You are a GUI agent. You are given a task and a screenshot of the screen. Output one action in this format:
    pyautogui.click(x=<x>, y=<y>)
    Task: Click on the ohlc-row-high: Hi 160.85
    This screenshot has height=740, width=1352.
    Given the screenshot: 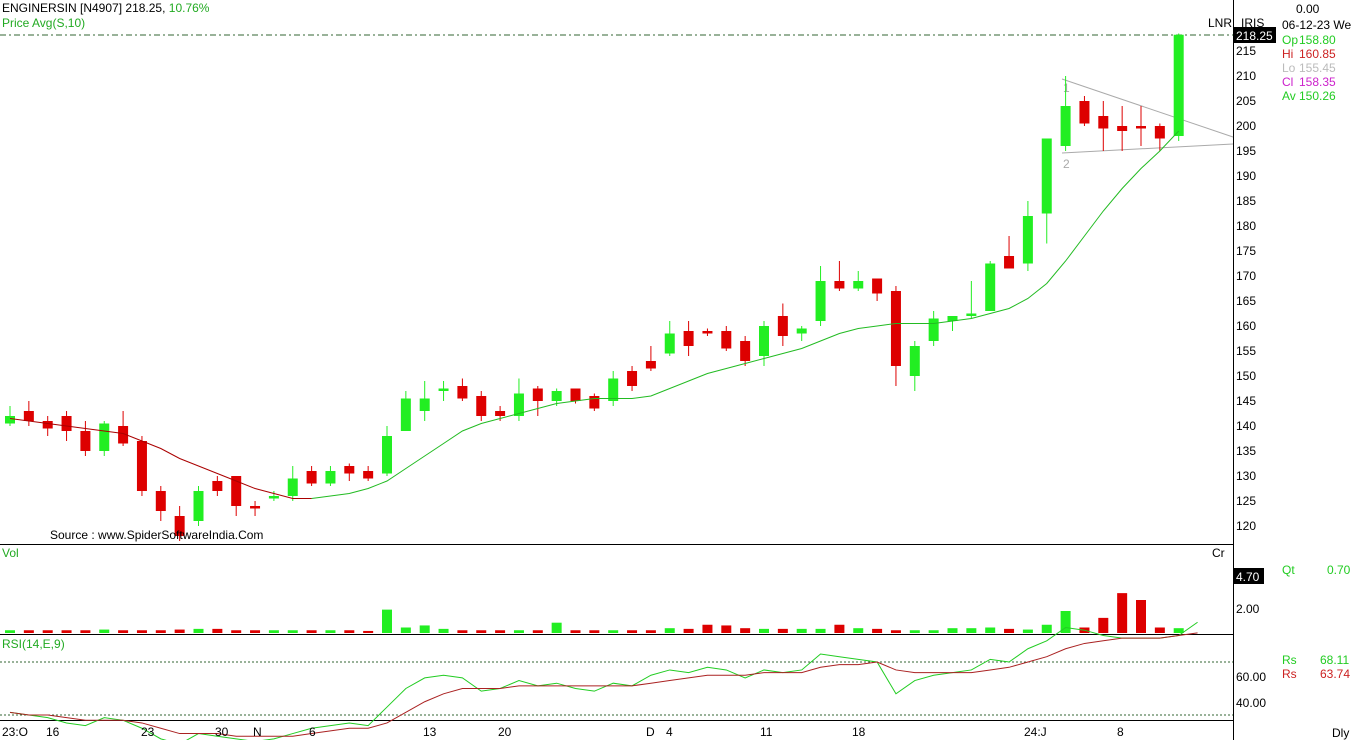 What is the action you would take?
    pyautogui.click(x=1309, y=54)
    